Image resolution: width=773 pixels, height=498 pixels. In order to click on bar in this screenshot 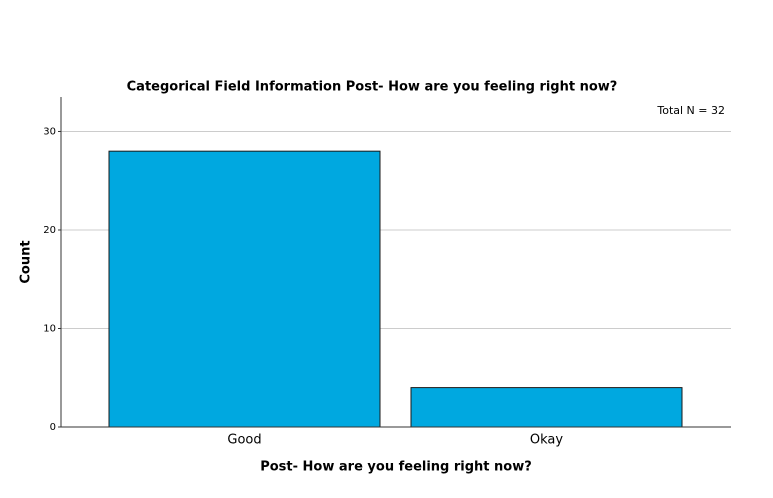, I will do `click(546, 407)`.